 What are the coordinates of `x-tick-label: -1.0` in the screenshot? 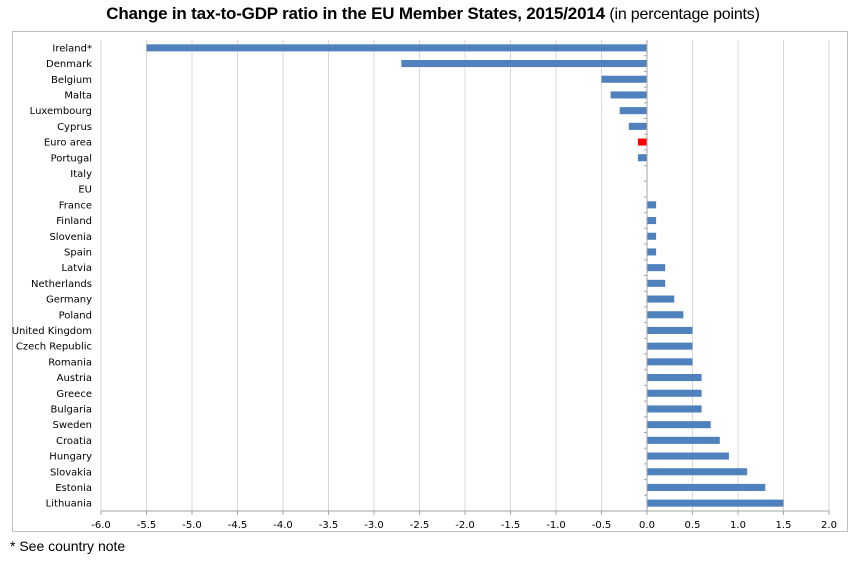 It's located at (556, 525).